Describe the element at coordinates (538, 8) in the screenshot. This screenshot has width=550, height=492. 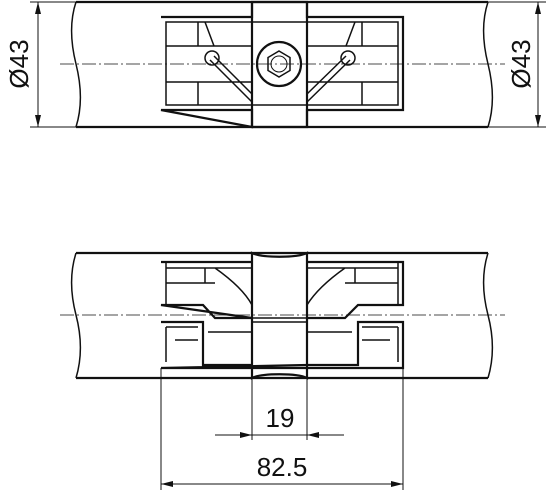
I see `right-arrow-top` at that location.